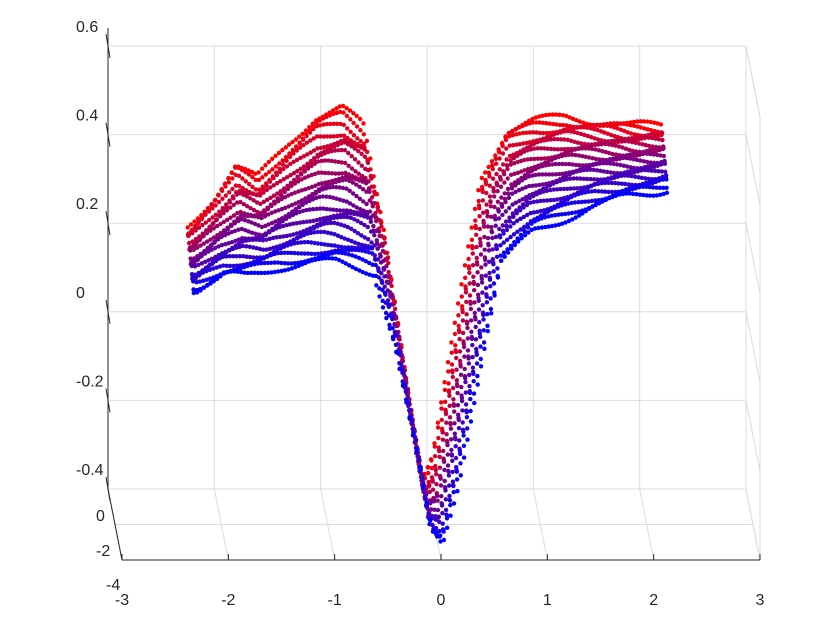 This screenshot has height=630, width=840. I want to click on z-tick-label: 0.4, so click(87, 116).